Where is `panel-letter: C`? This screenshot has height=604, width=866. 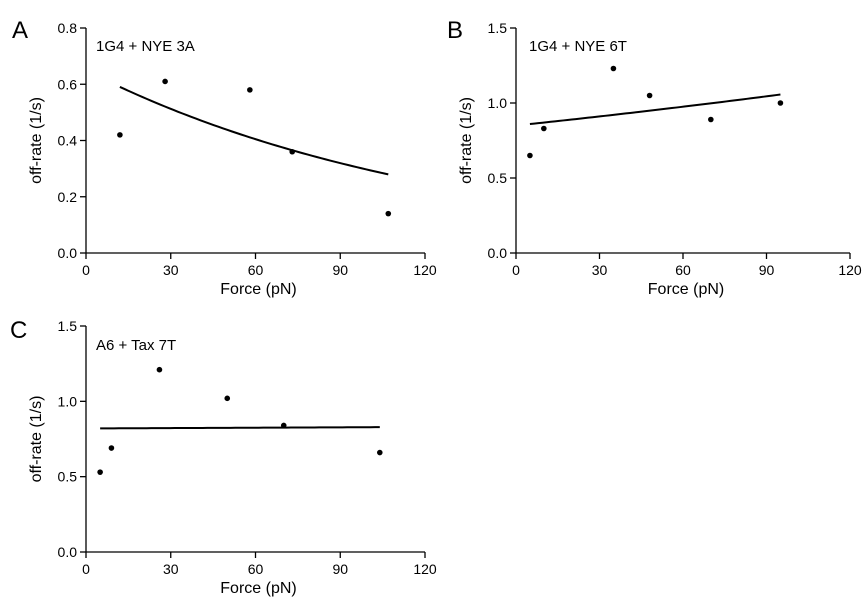
panel-letter: C is located at coordinates (18, 330).